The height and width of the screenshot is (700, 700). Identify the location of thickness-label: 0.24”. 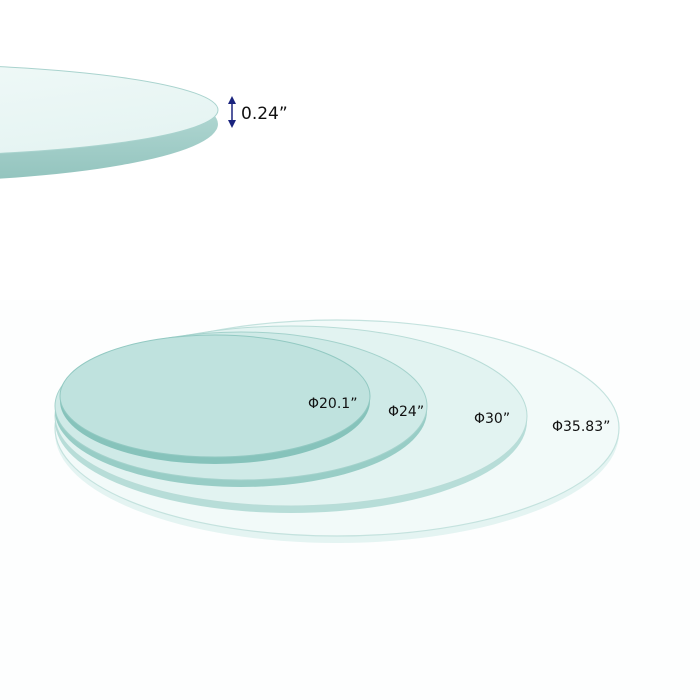
(264, 114).